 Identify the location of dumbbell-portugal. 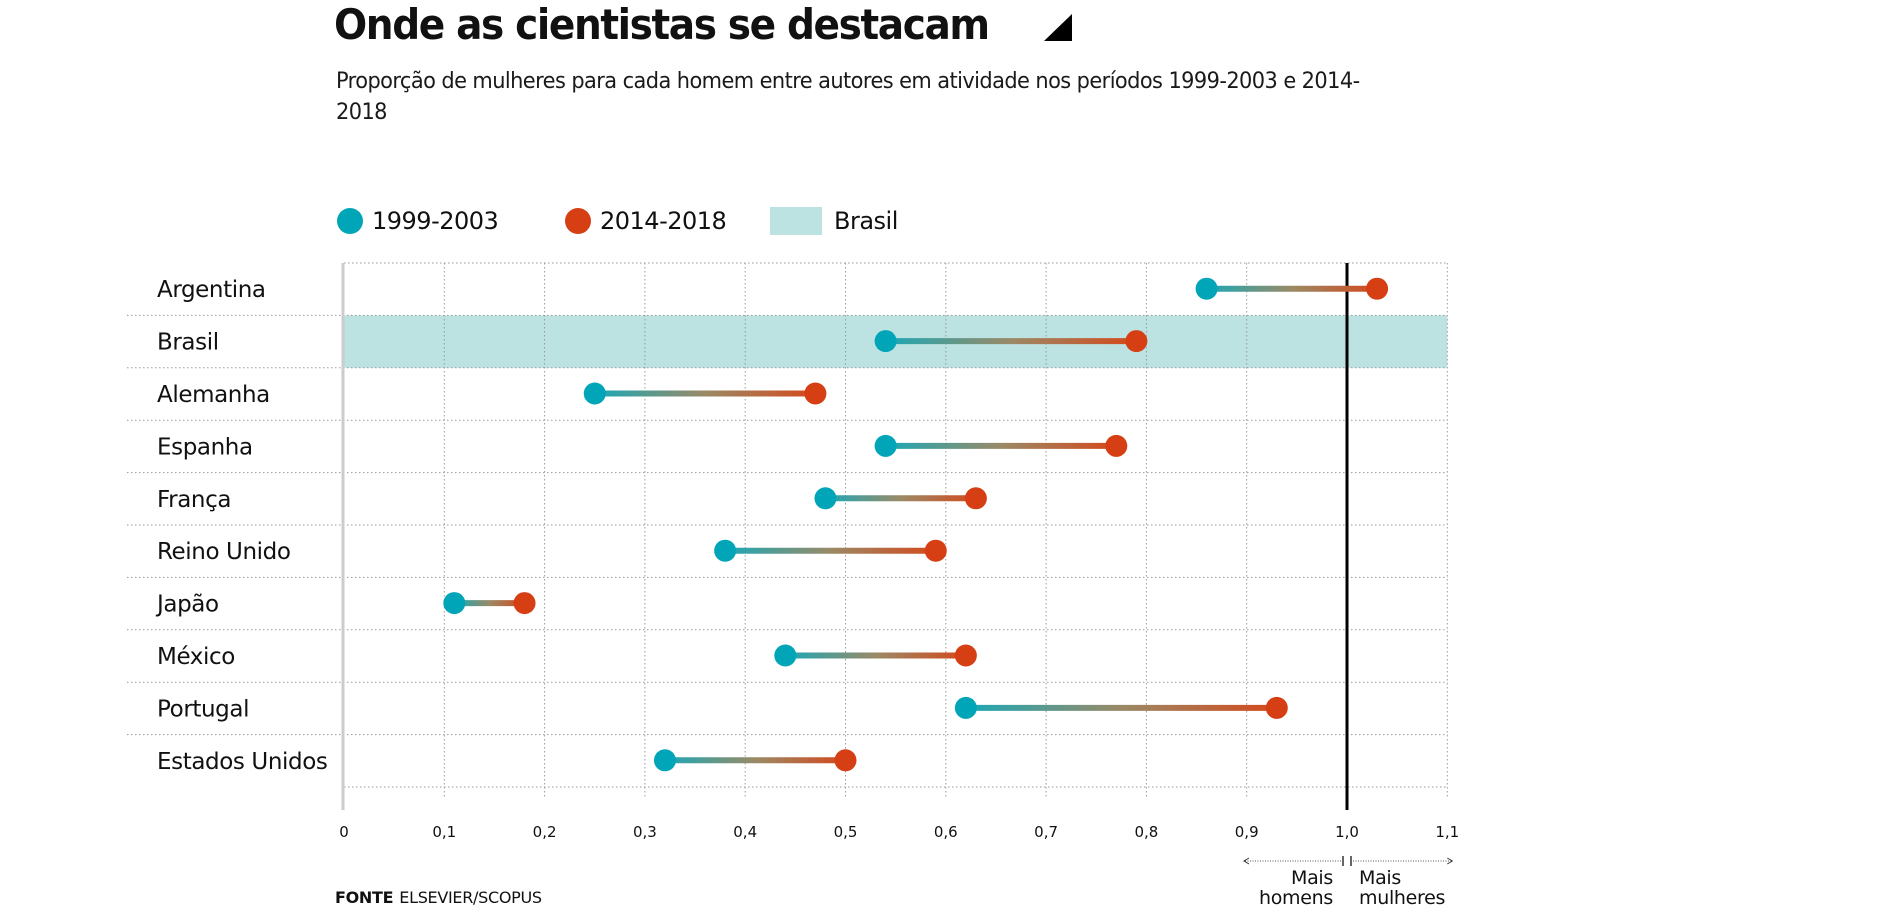
(1121, 707).